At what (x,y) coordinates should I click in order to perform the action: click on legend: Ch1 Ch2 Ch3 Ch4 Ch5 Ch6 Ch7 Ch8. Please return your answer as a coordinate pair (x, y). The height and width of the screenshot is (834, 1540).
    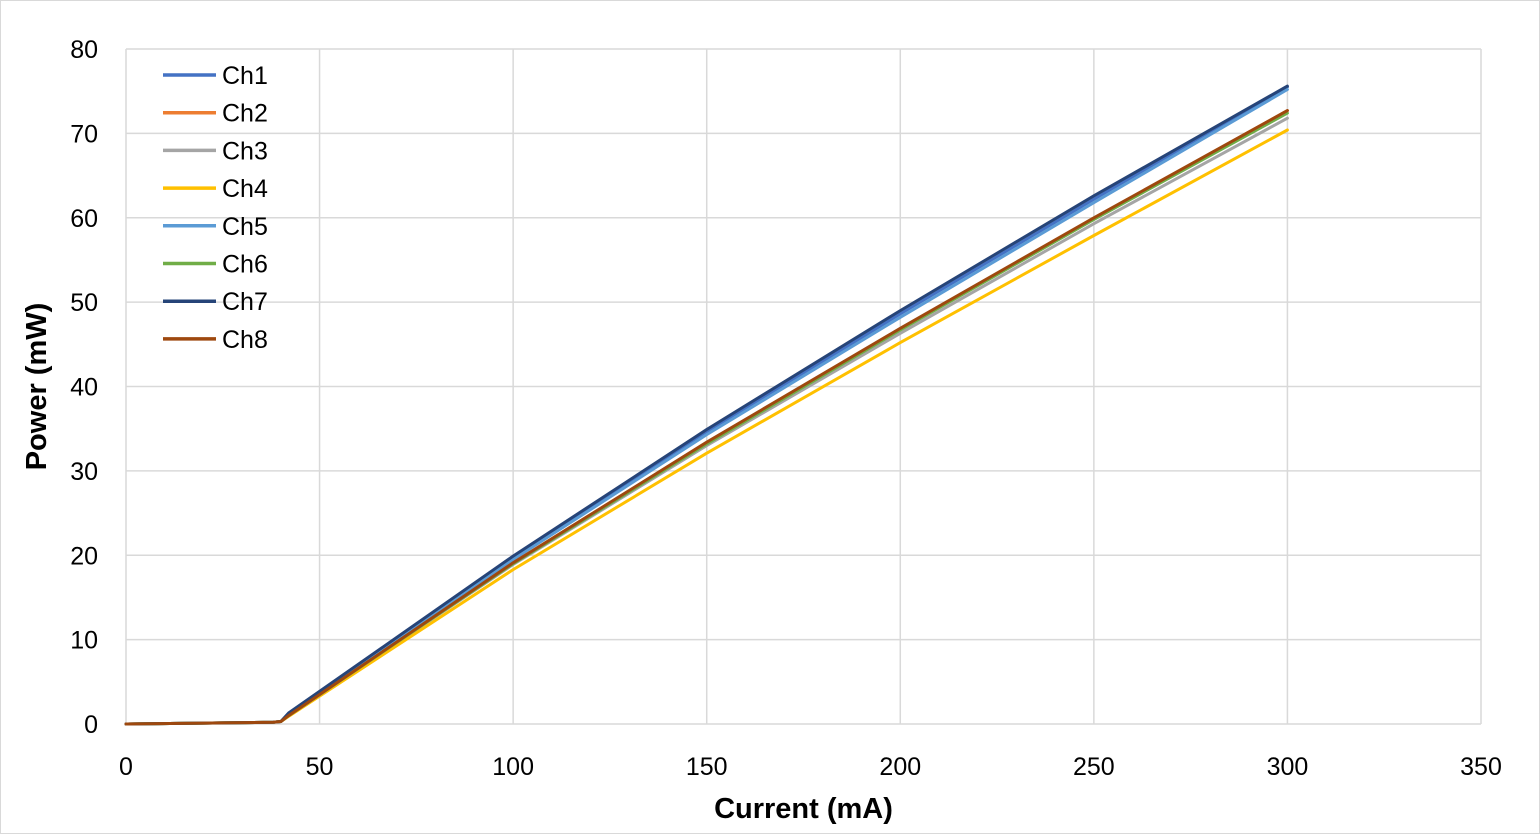
    Looking at the image, I should click on (215, 208).